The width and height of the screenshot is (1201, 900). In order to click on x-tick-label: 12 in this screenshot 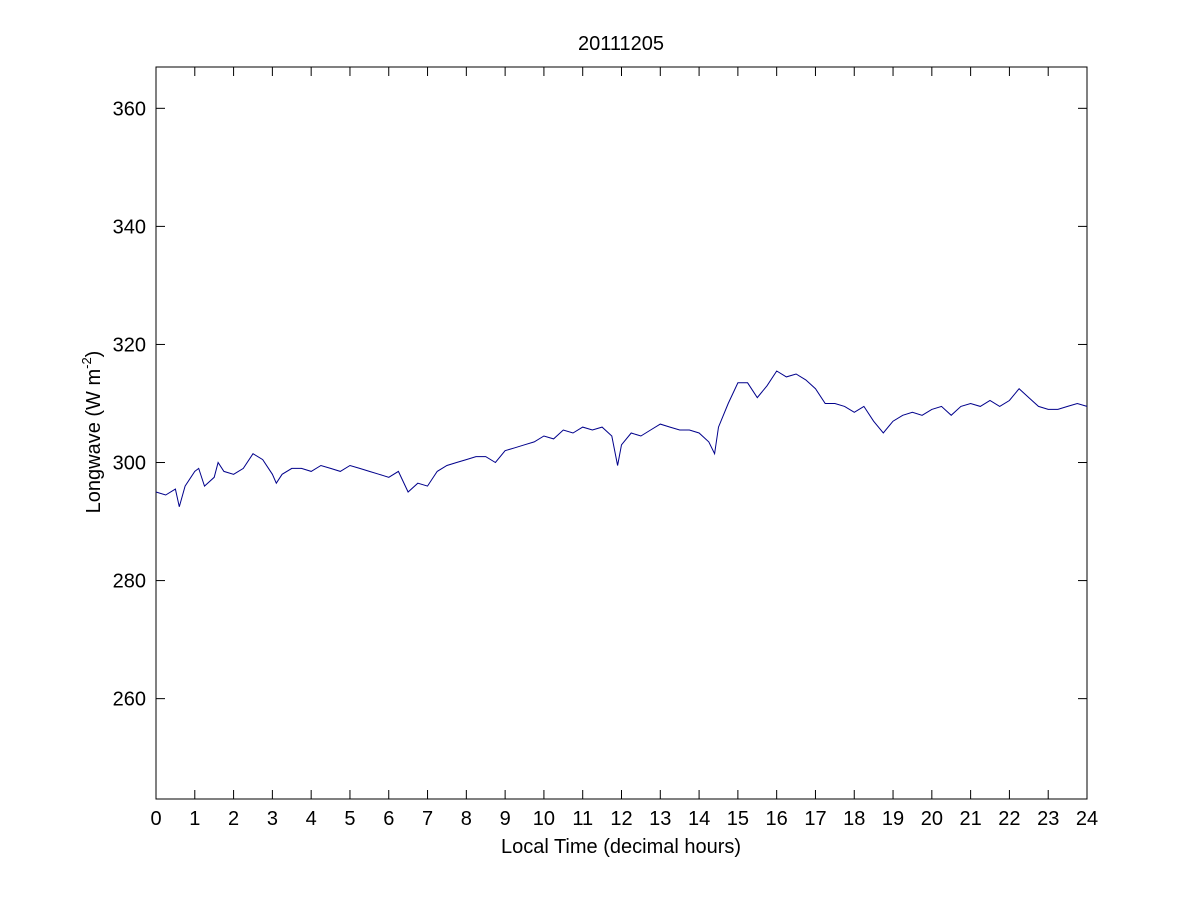, I will do `click(621, 819)`.